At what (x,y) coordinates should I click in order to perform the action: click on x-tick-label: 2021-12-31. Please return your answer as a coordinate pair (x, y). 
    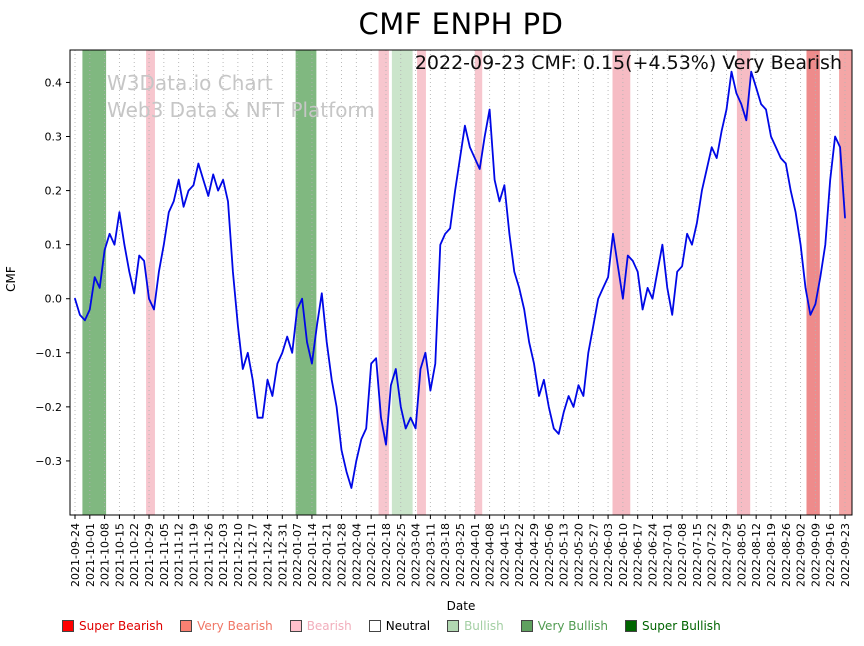
    Looking at the image, I should click on (282, 555).